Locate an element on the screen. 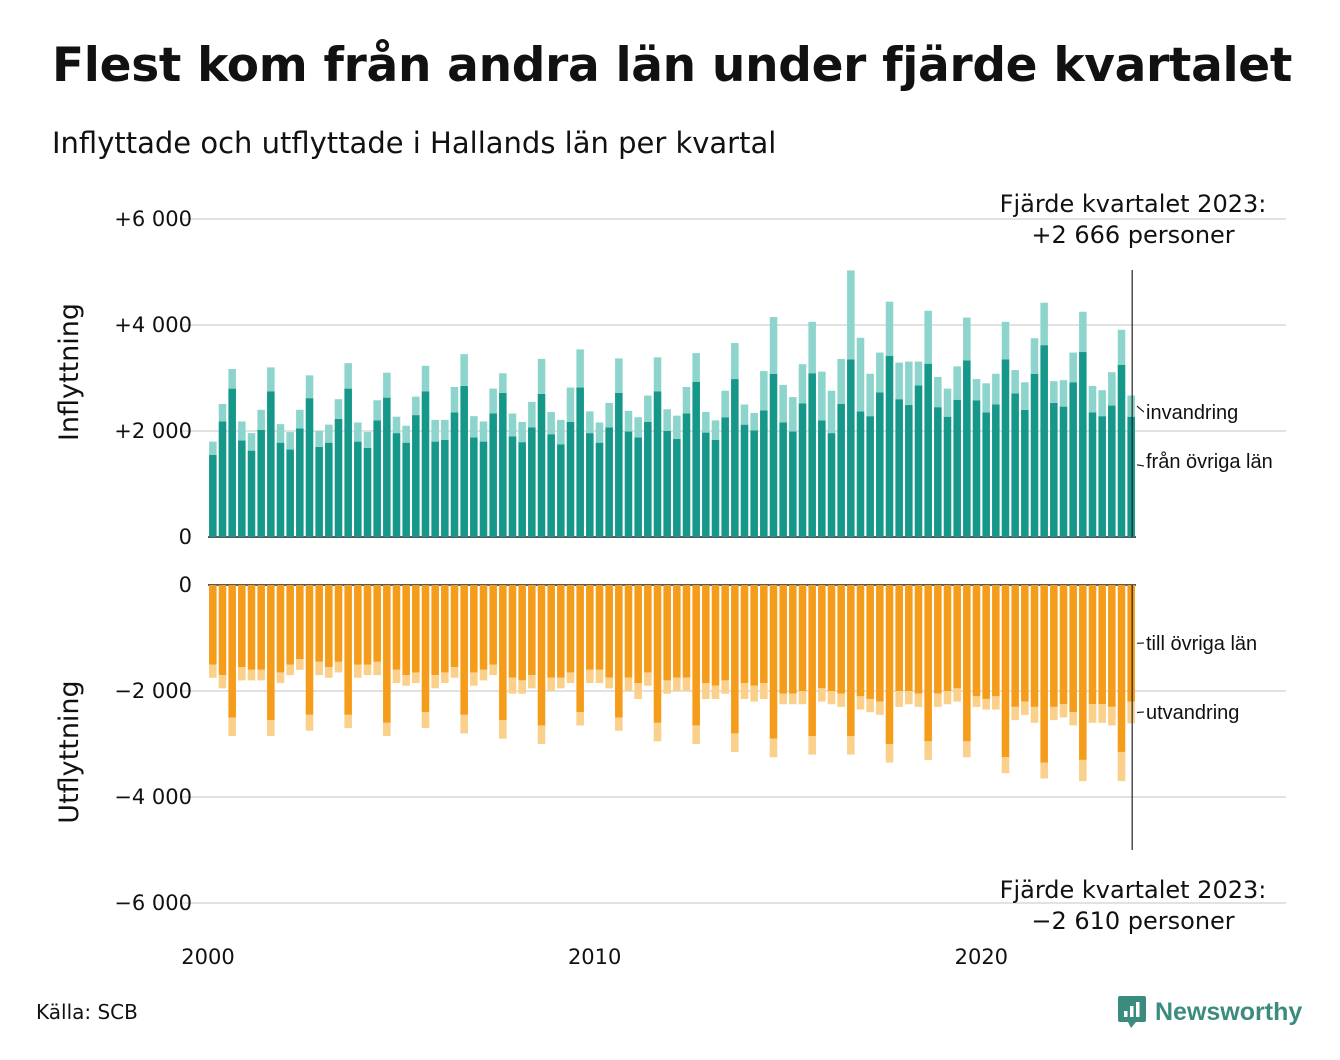  annotation-utflyttning-line1: Fjärde kvartalet 2023: is located at coordinates (1133, 890).